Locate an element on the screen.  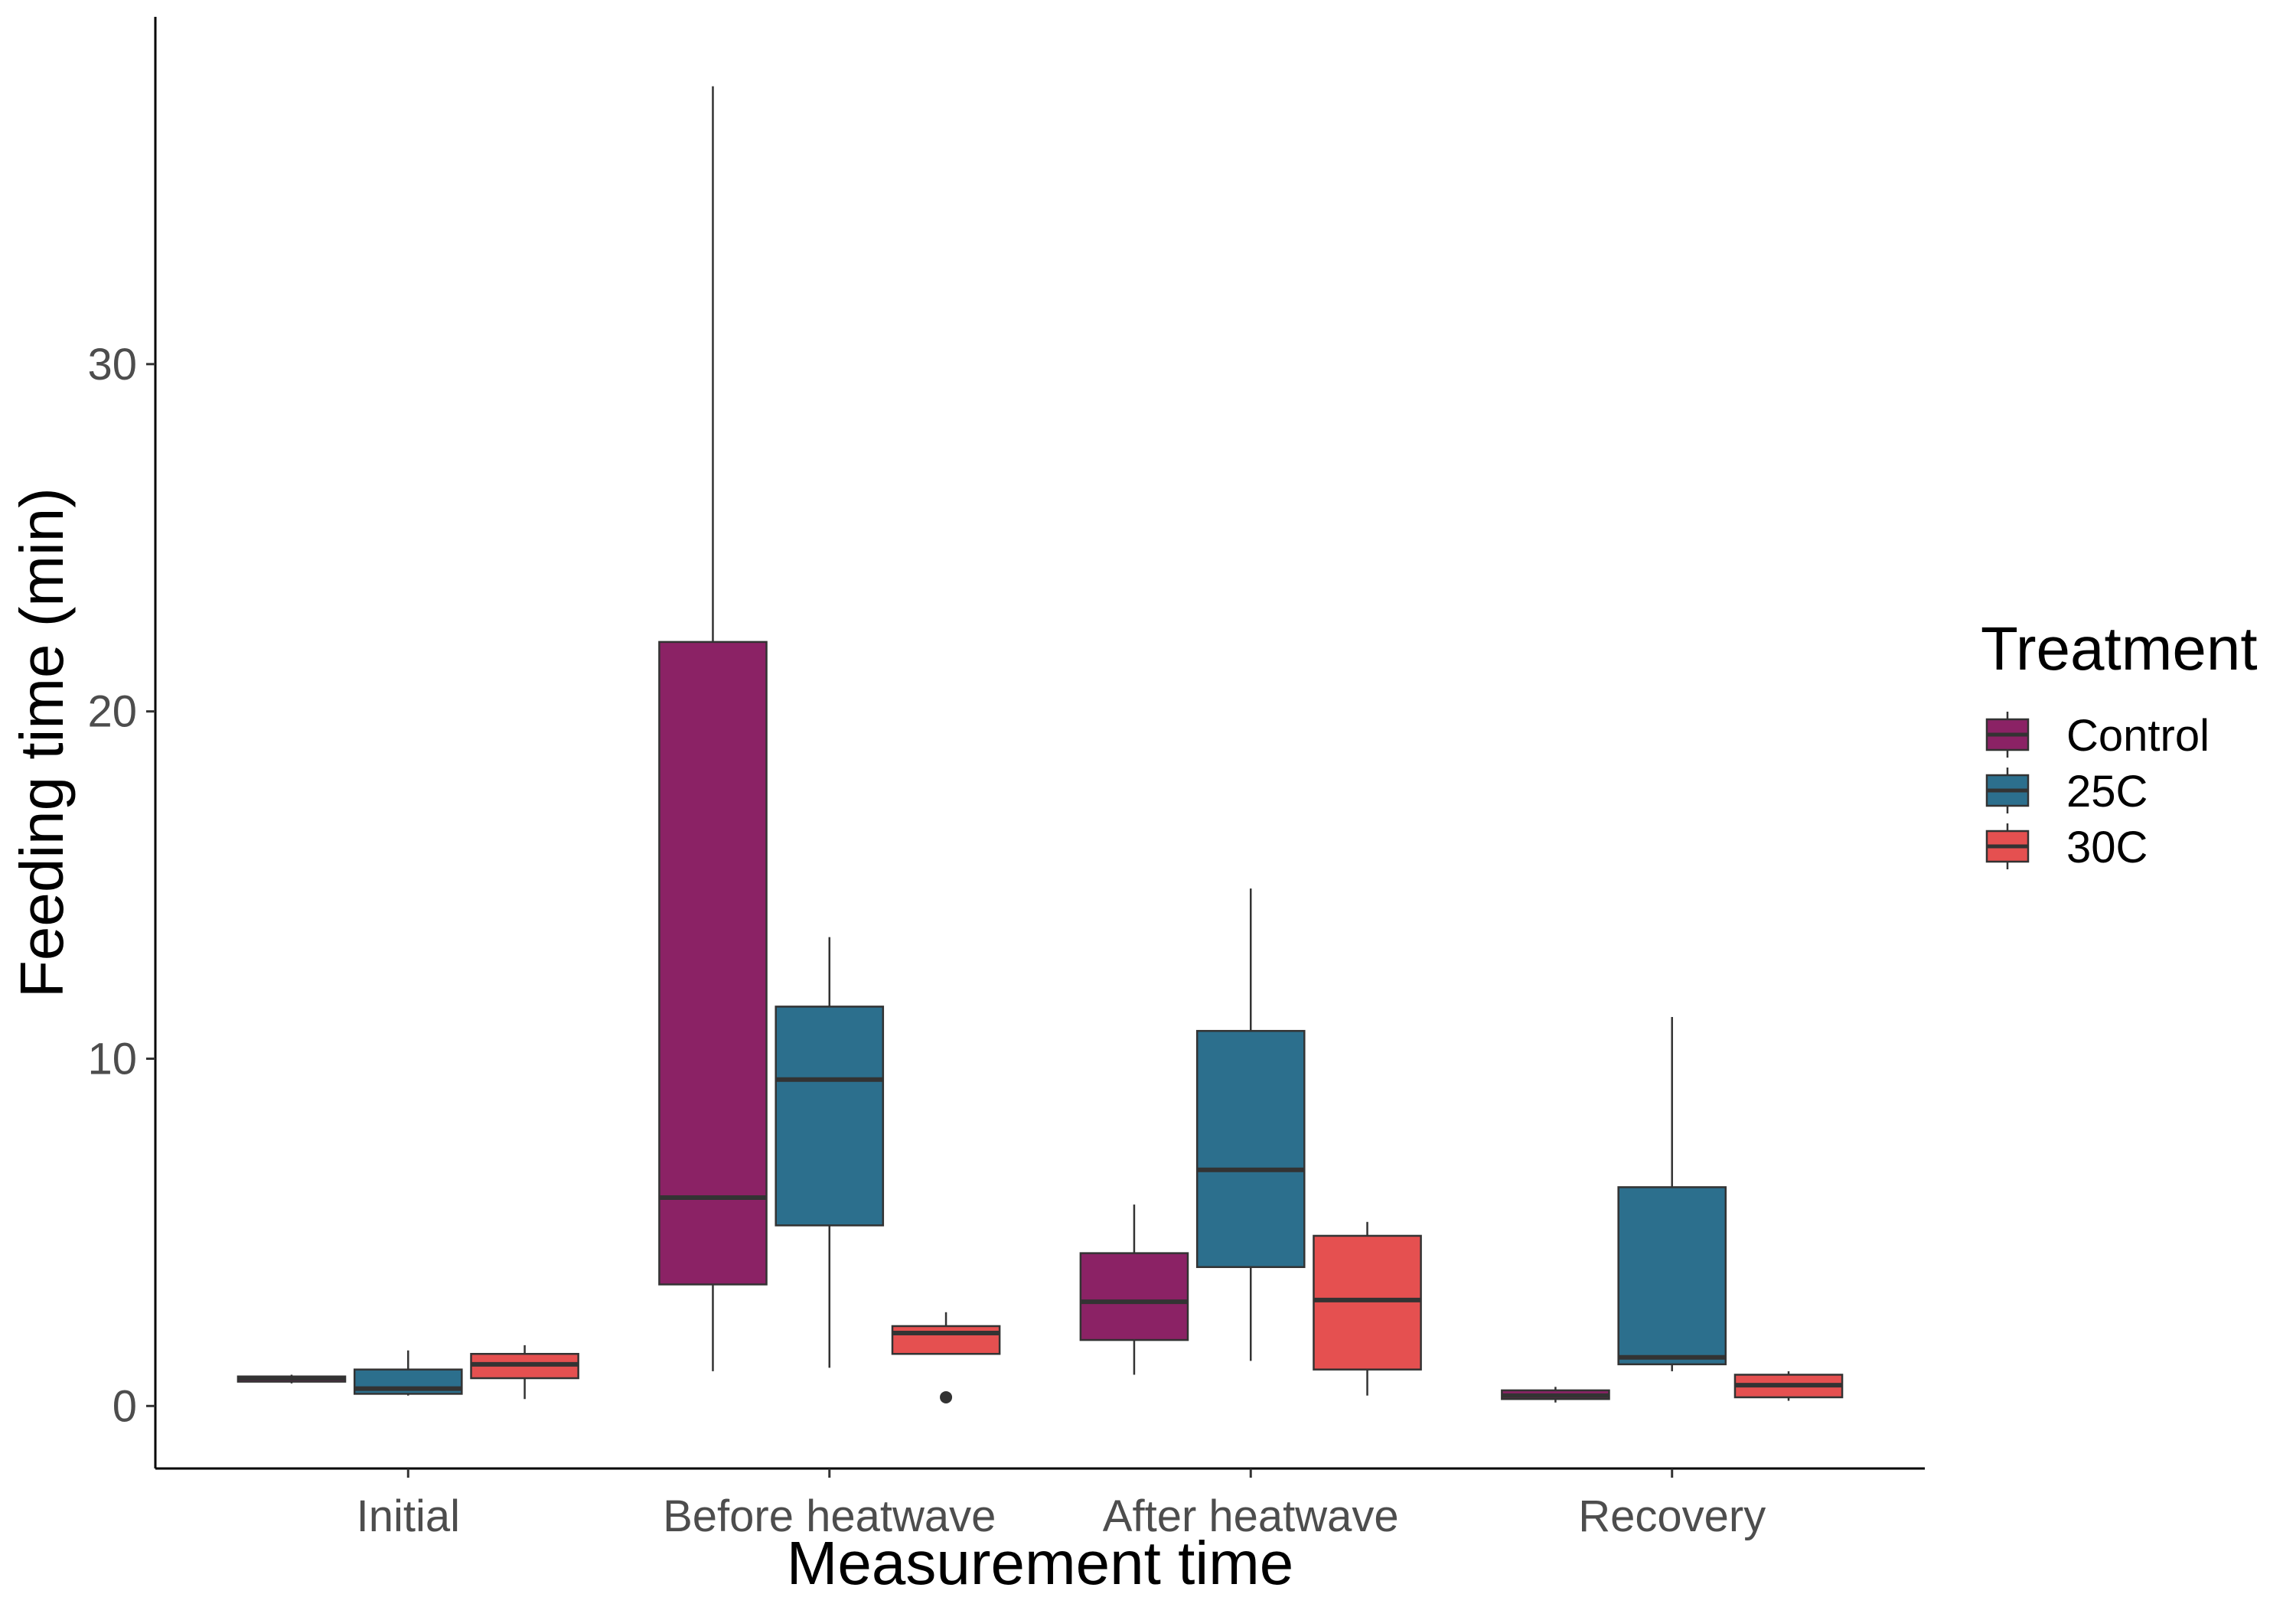
legend-label: 25C is located at coordinates (2107, 792).